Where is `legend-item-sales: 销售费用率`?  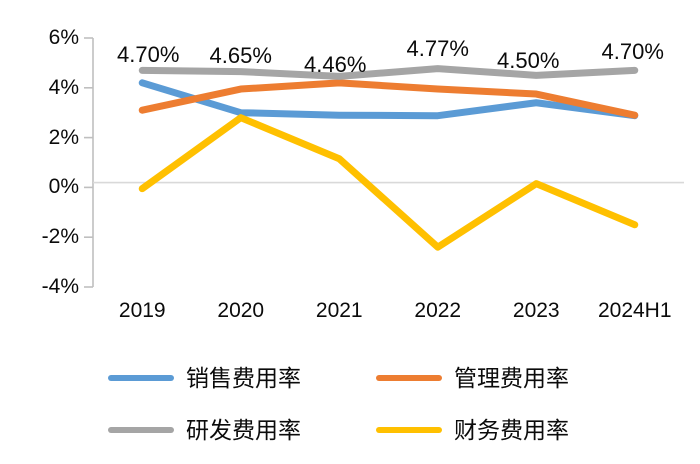 legend-item-sales: 销售费用率 is located at coordinates (242, 377).